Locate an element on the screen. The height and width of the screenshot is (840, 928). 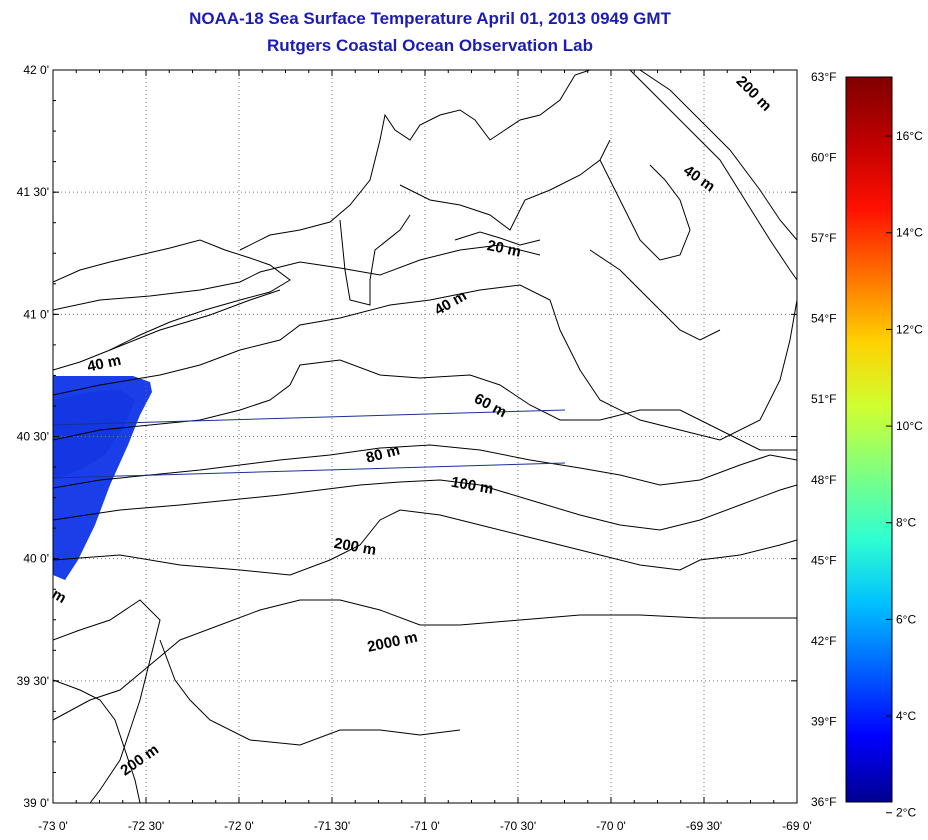
celsius-label: 16°C is located at coordinates (909, 136).